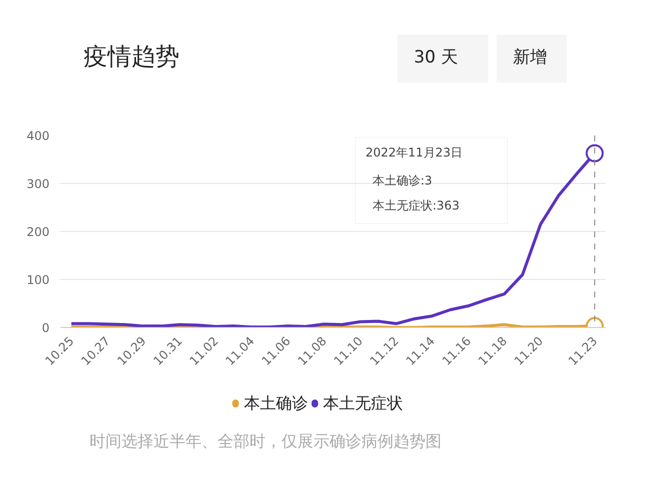 The width and height of the screenshot is (660, 483). I want to click on y-tick-label: 100, so click(38, 280).